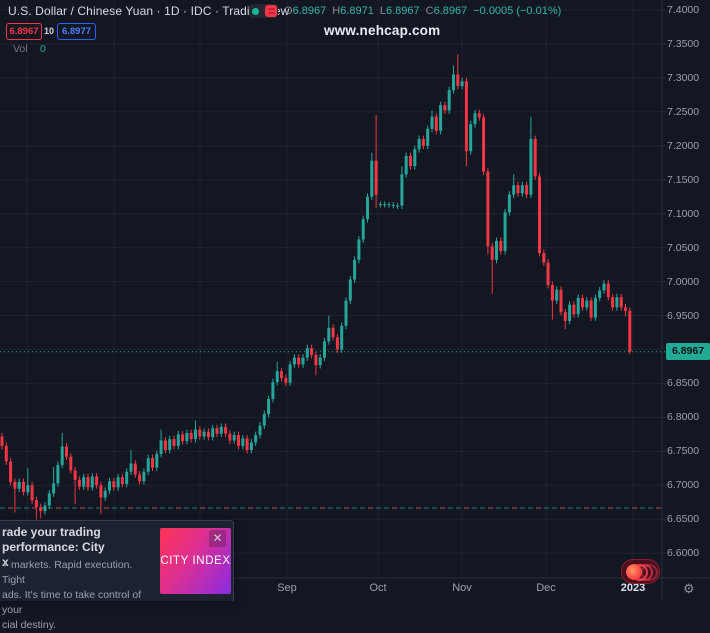  I want to click on price-axis-label: 6.7000, so click(683, 485).